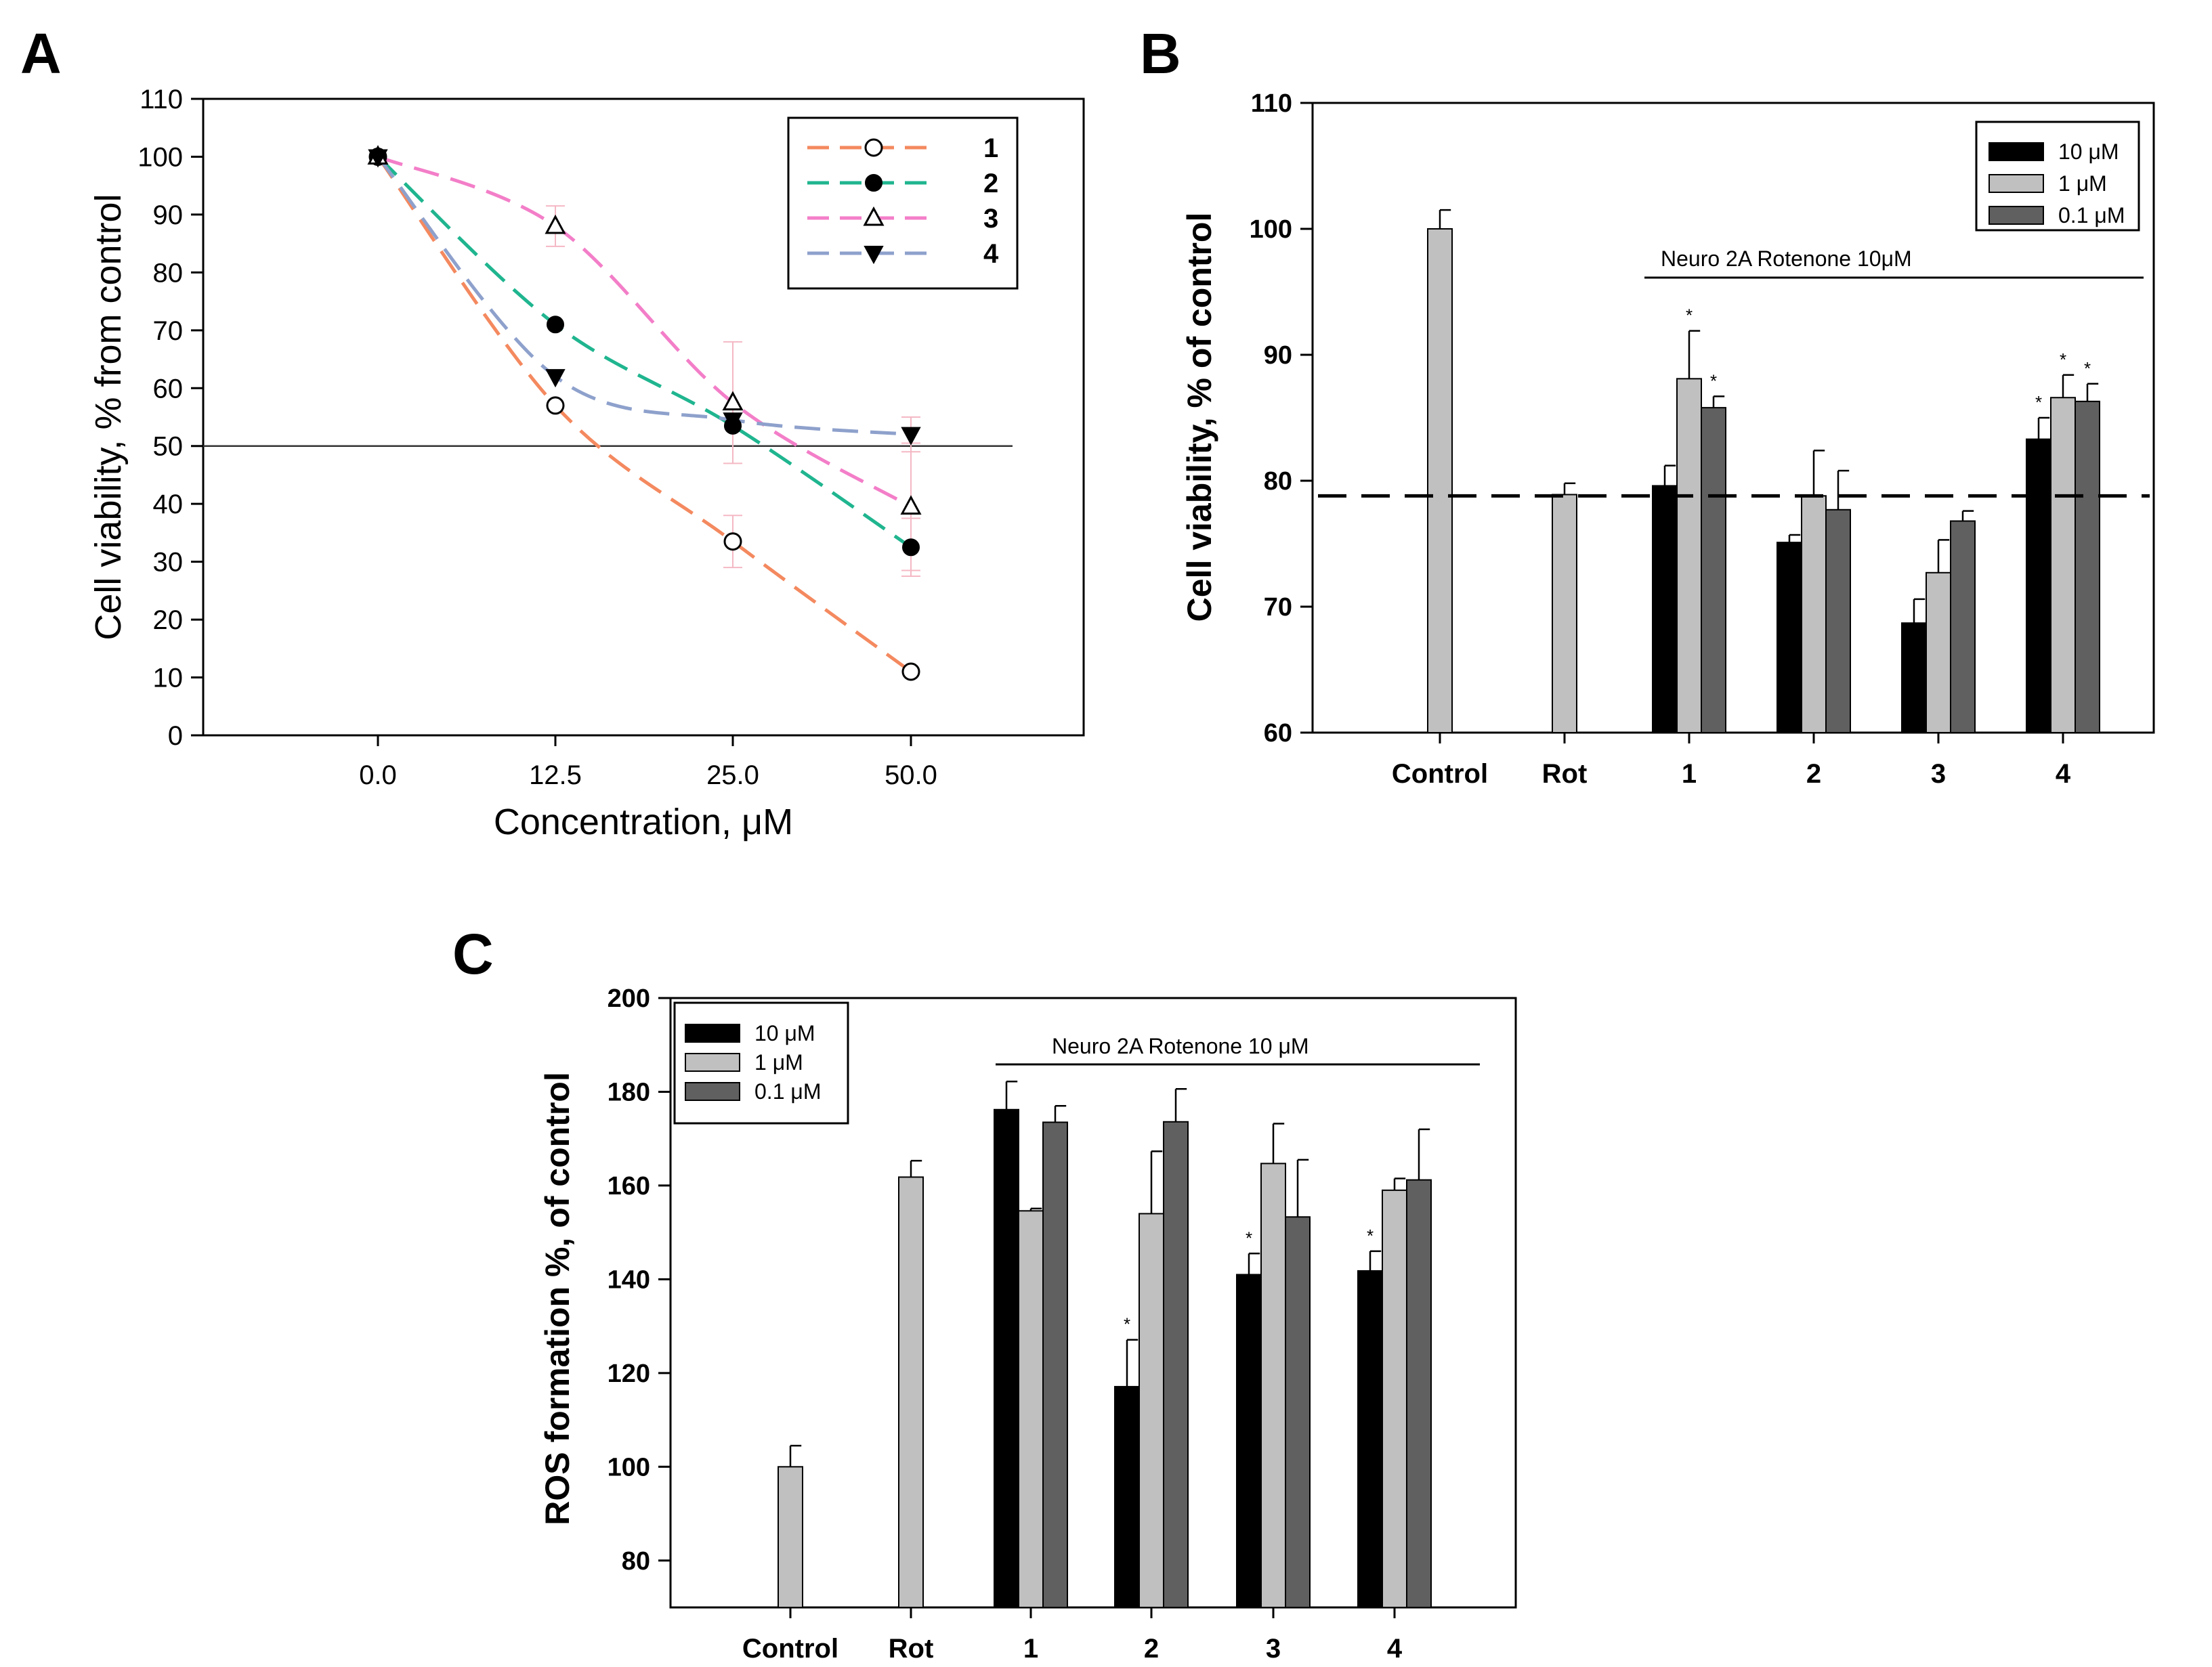 Image resolution: width=2212 pixels, height=1667 pixels. What do you see at coordinates (643, 822) in the screenshot?
I see `panel-a-x-axis-title: Concentration, μM` at bounding box center [643, 822].